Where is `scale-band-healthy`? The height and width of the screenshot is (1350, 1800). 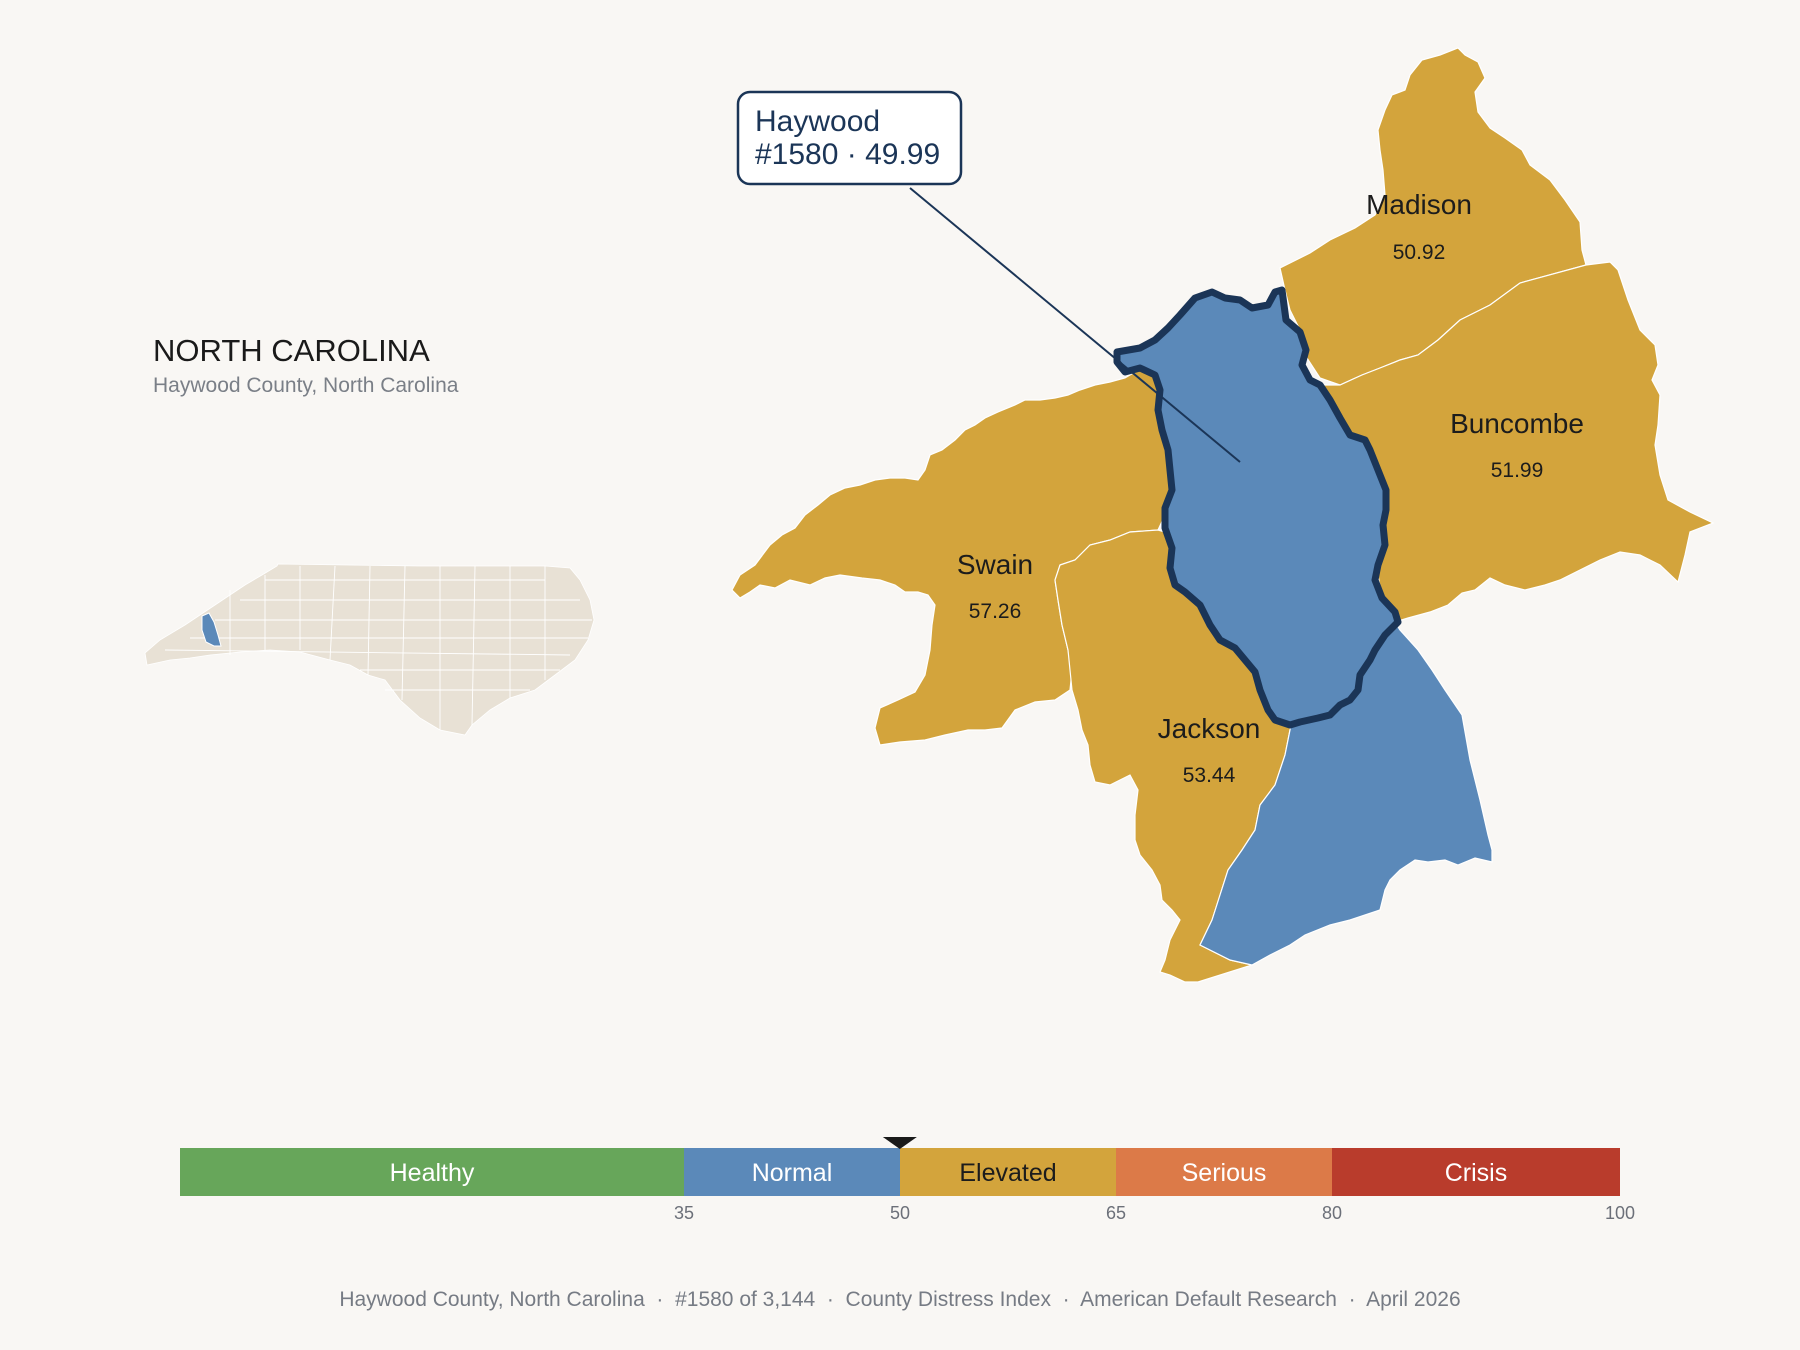 scale-band-healthy is located at coordinates (432, 1172).